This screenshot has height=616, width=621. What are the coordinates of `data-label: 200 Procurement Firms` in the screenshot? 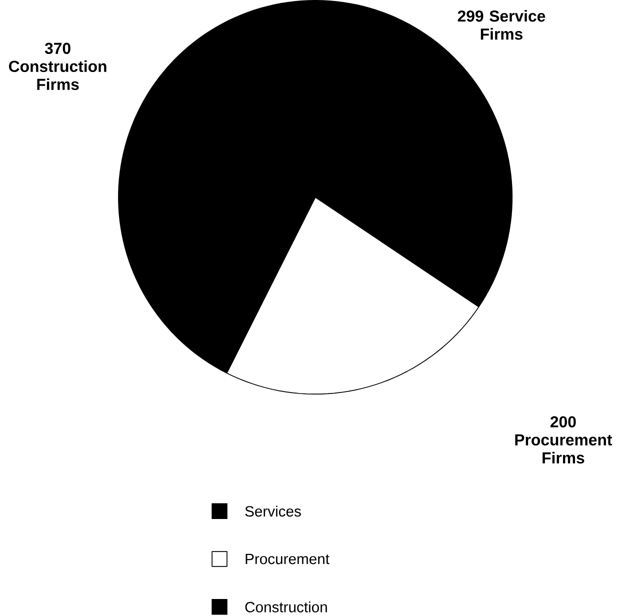 It's located at (563, 440).